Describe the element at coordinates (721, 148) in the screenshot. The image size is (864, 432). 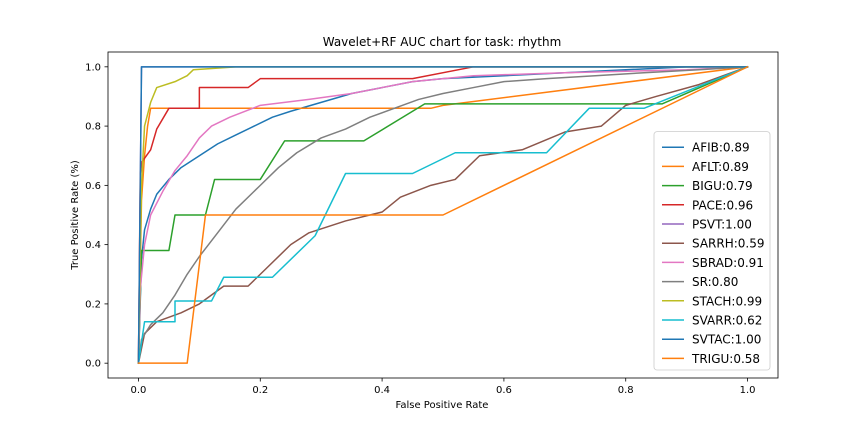
I see `legend-entry: AFIB:0.89` at that location.